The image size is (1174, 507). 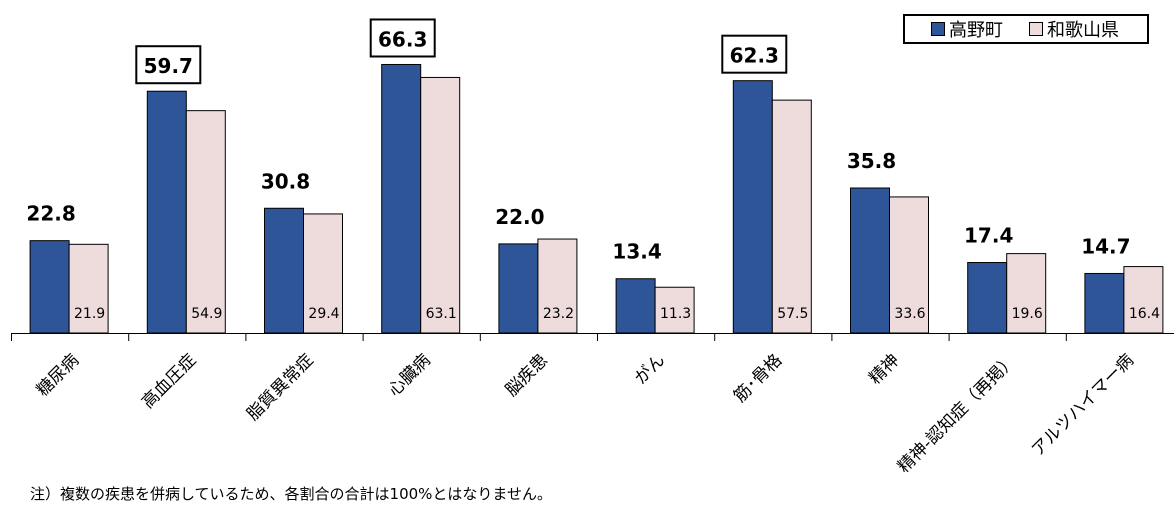 I want to click on chart-legend: 高野町 和歌山県, so click(x=1026, y=29).